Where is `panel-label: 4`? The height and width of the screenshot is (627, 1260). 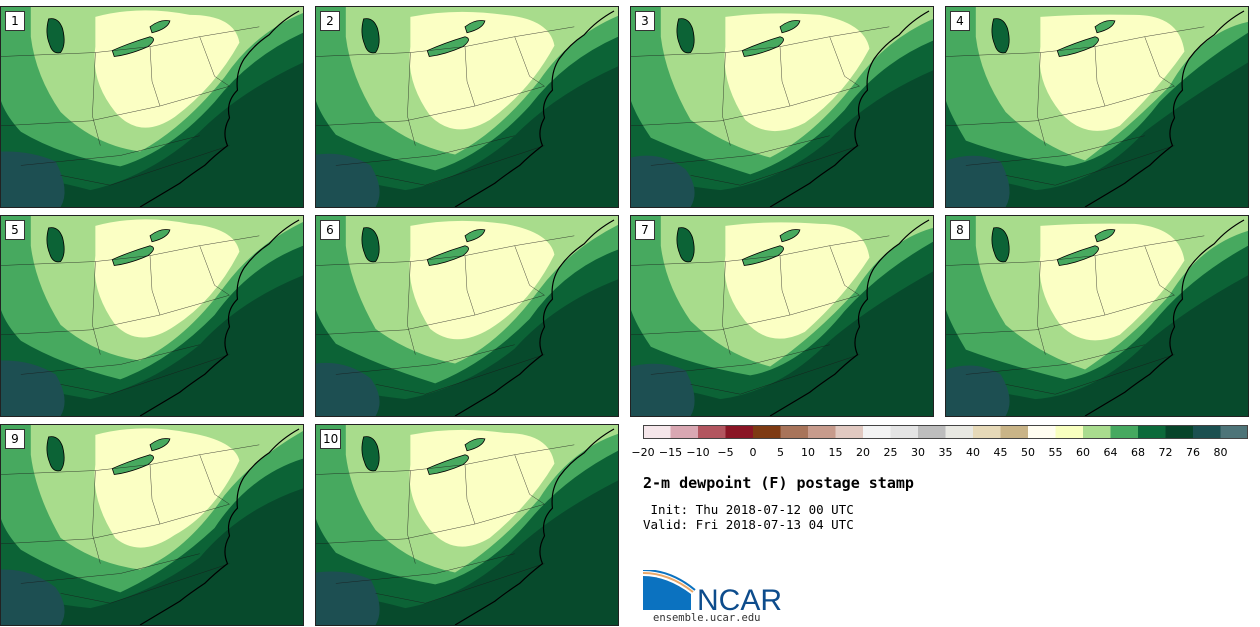 panel-label: 4 is located at coordinates (960, 21).